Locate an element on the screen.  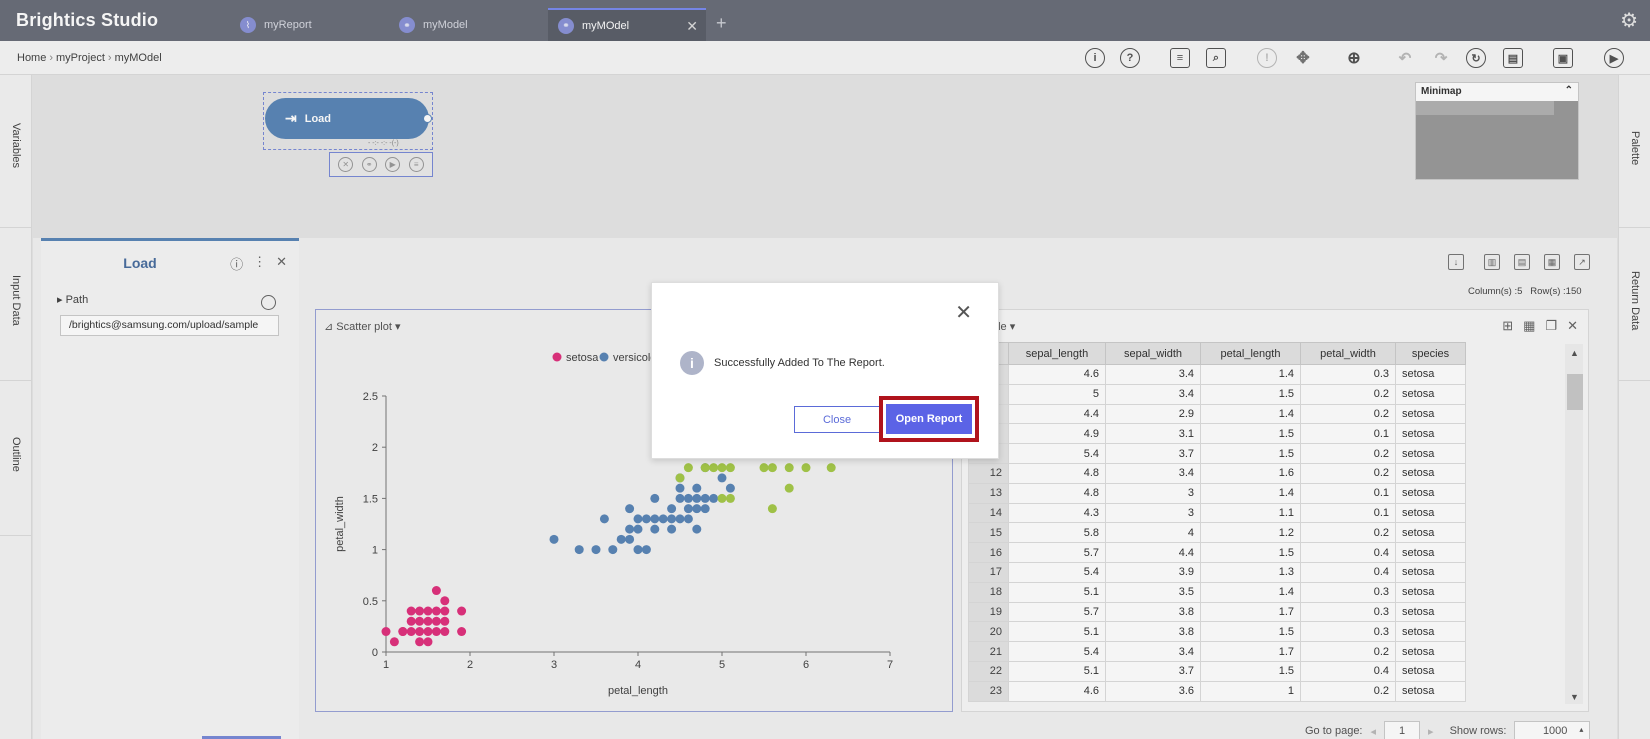
play-icon: ▶ is located at coordinates (393, 164).